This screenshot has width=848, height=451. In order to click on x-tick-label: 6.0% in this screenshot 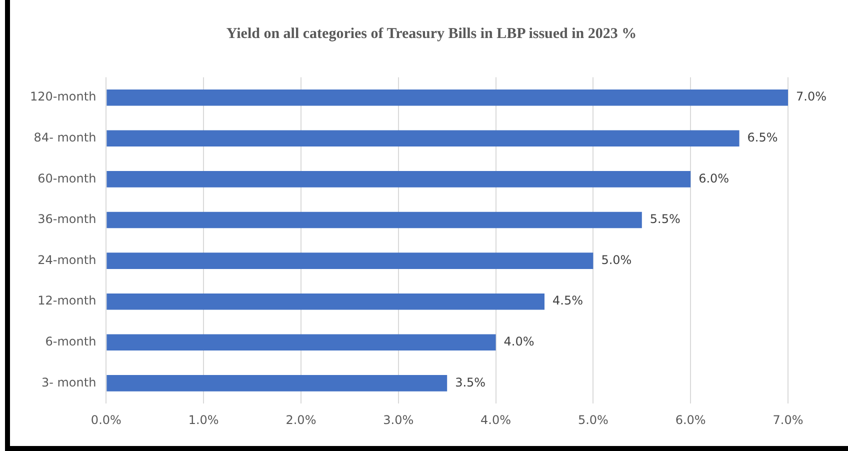, I will do `click(690, 419)`.